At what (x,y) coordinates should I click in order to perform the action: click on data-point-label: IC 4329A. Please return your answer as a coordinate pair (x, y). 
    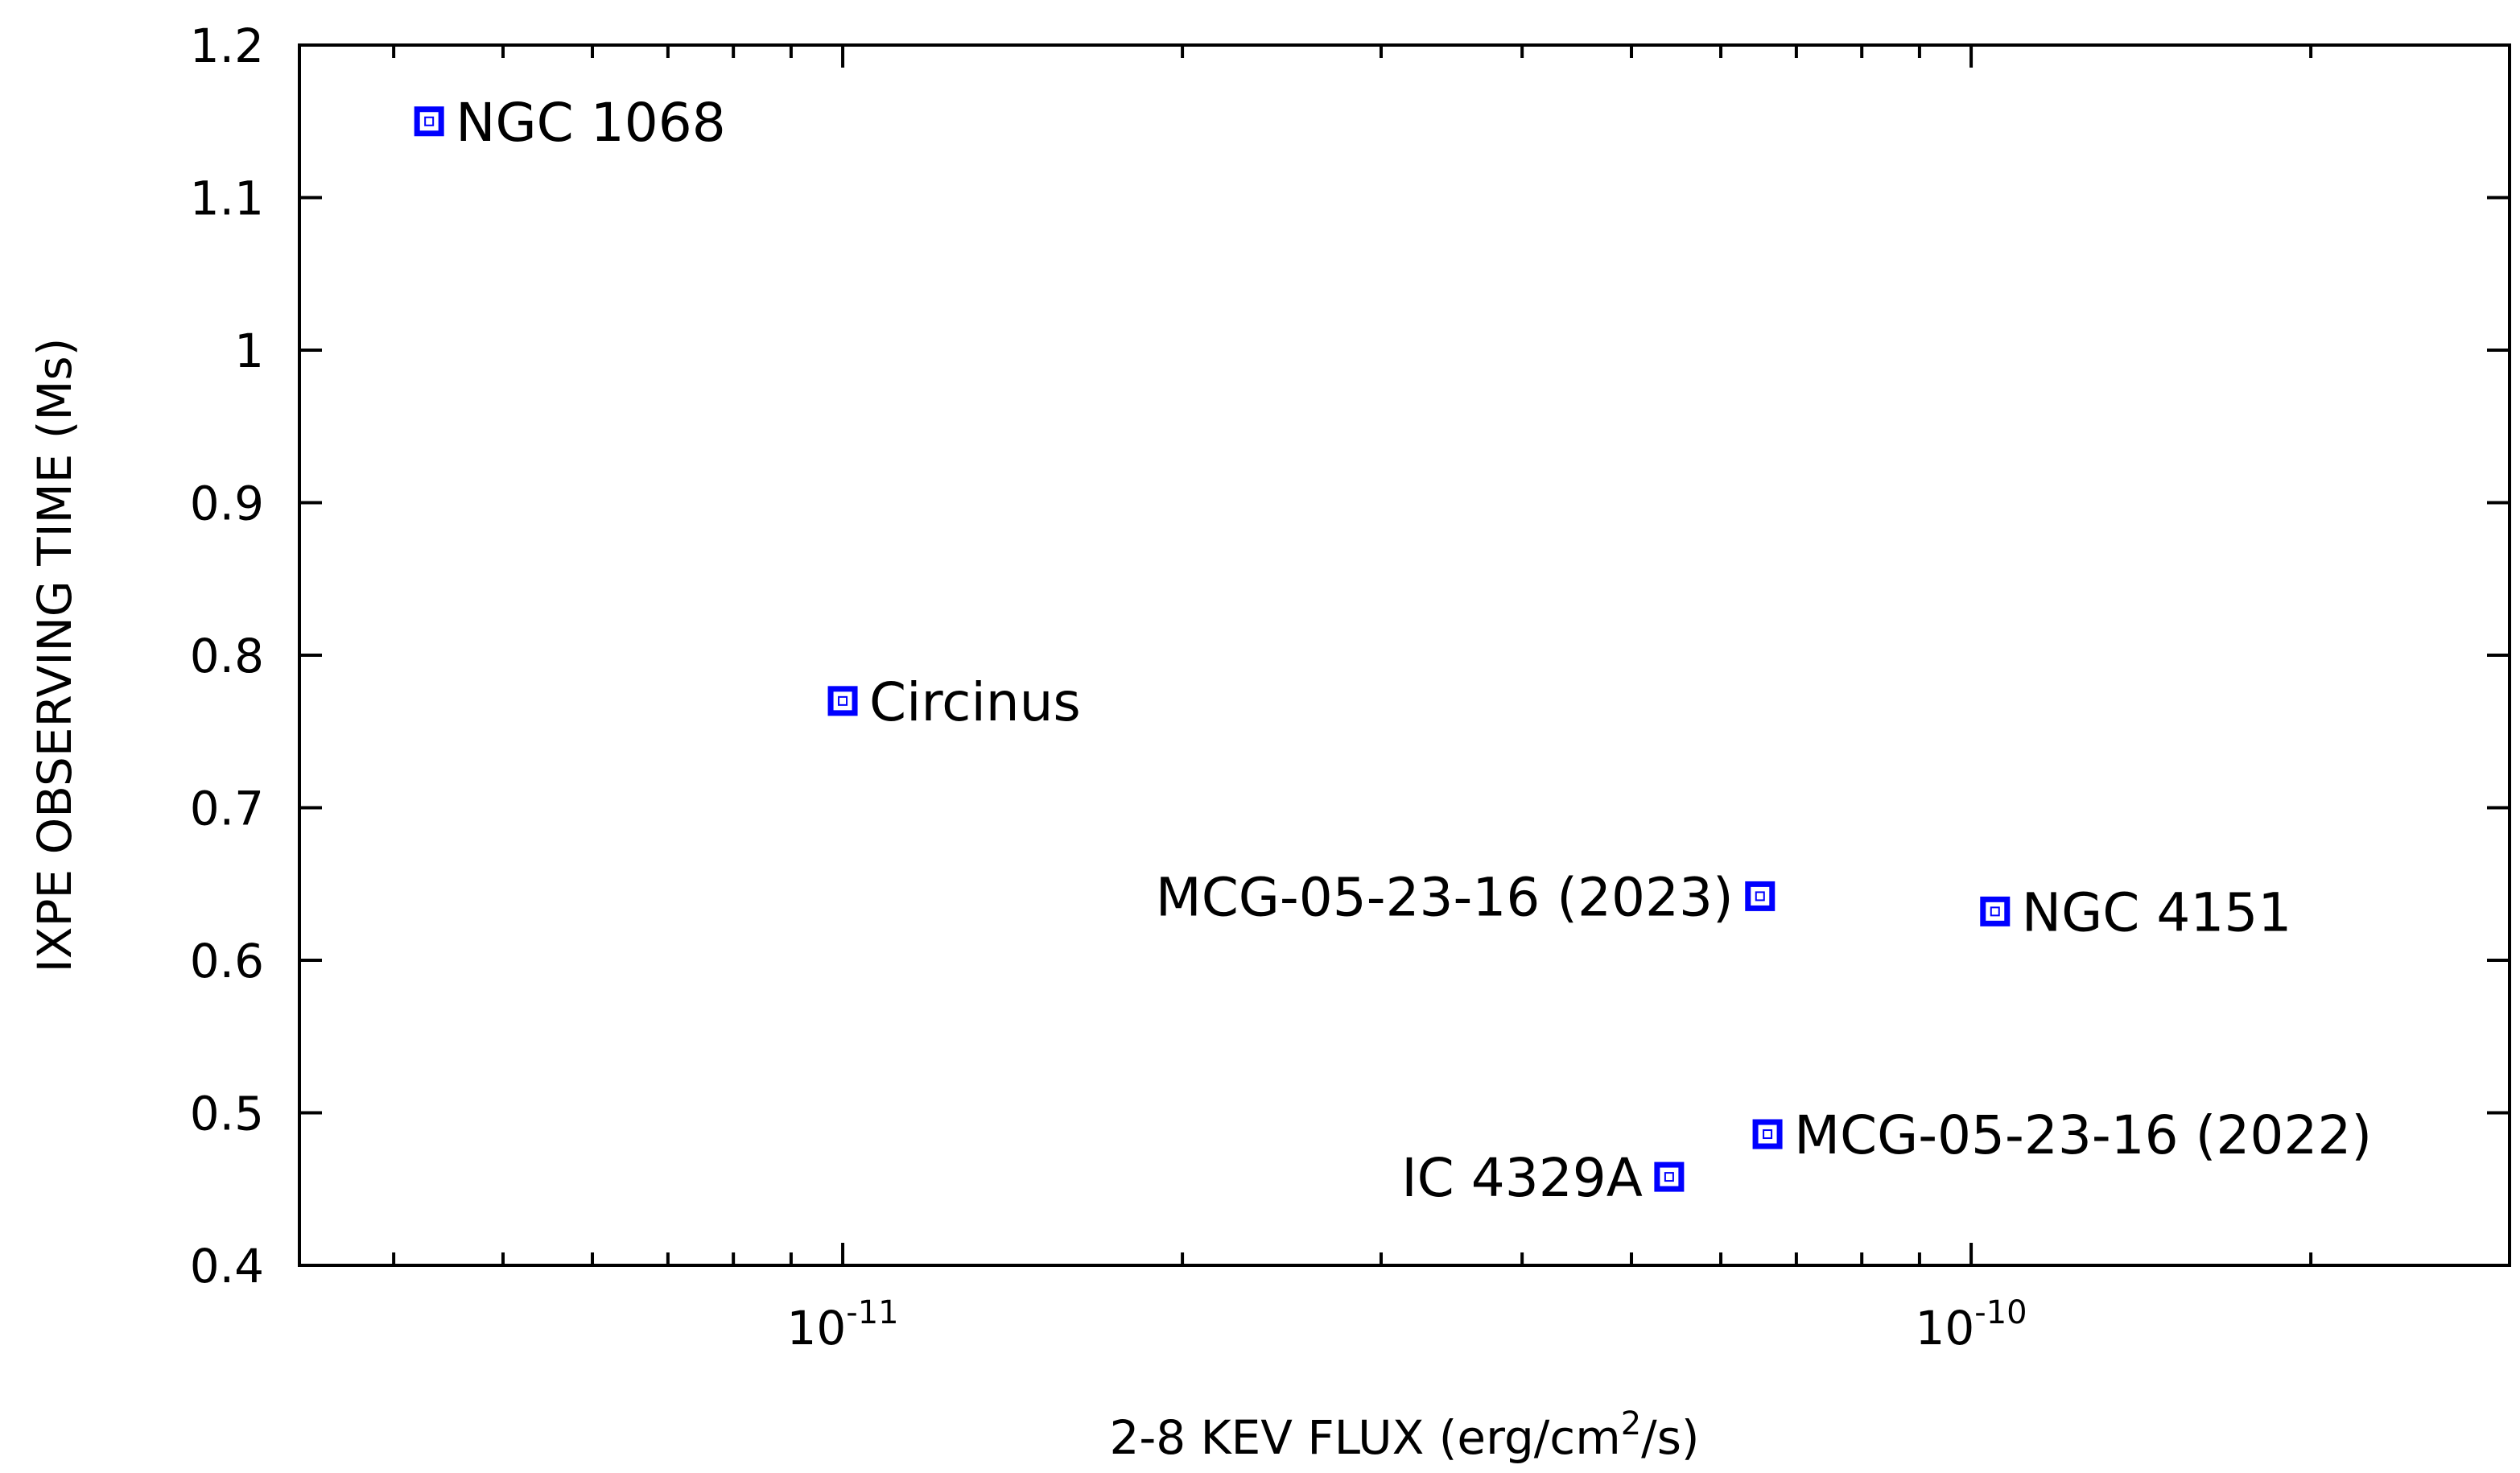
    Looking at the image, I should click on (1522, 1178).